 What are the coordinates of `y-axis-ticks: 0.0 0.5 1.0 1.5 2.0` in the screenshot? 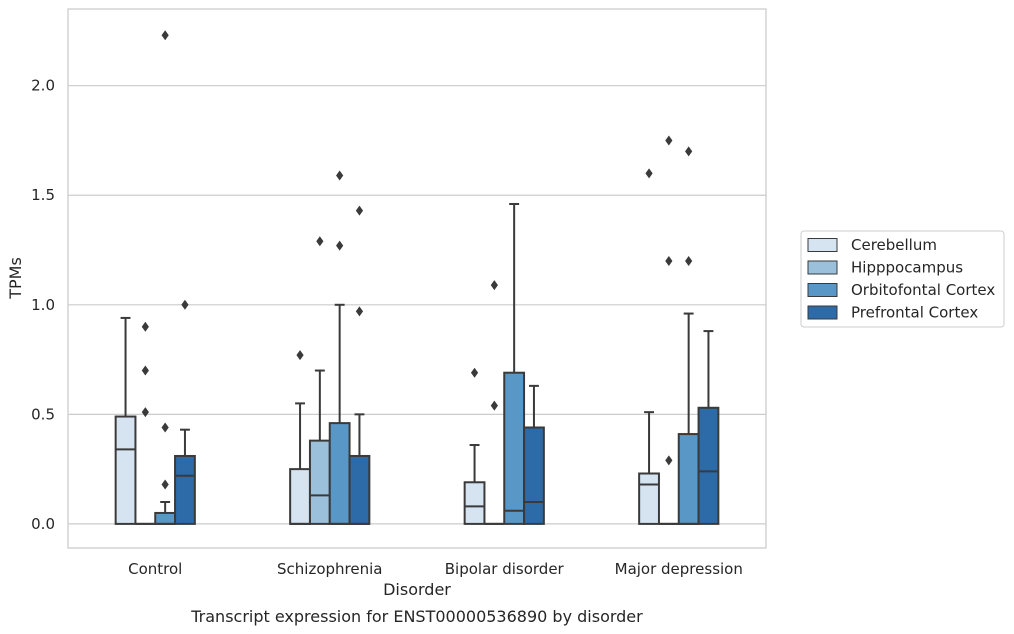 It's located at (43, 305).